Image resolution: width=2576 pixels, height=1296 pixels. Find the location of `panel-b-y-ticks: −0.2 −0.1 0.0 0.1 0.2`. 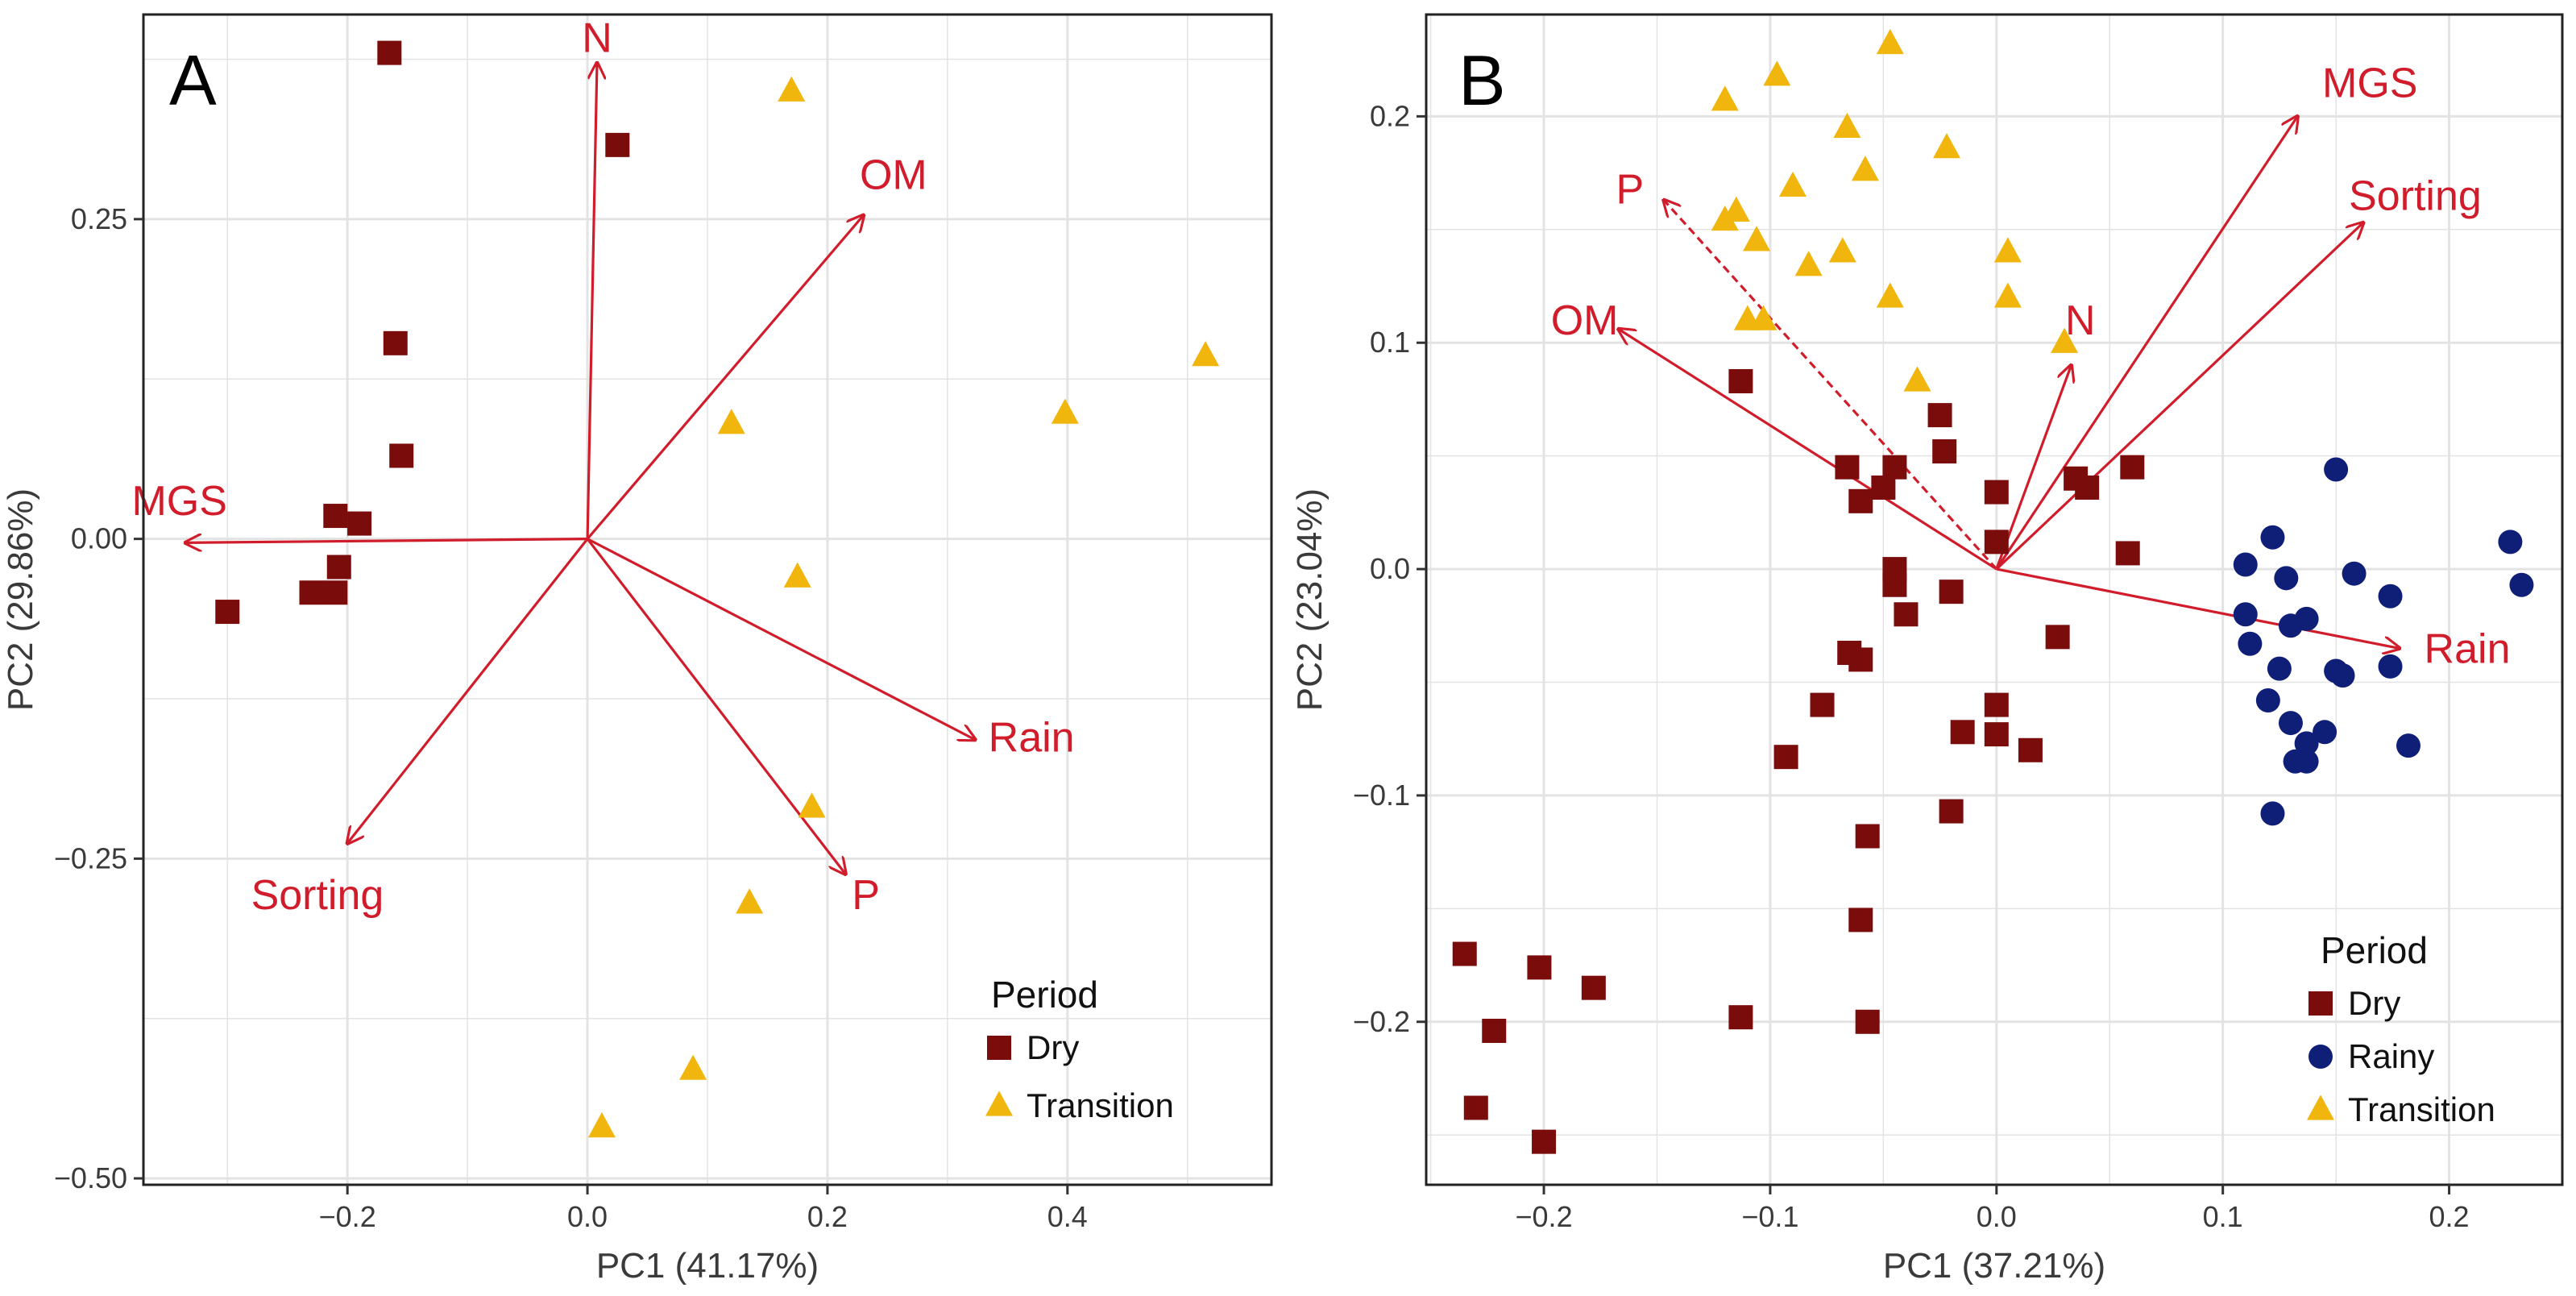

panel-b-y-ticks: −0.2 −0.1 0.0 0.1 0.2 is located at coordinates (1389, 568).